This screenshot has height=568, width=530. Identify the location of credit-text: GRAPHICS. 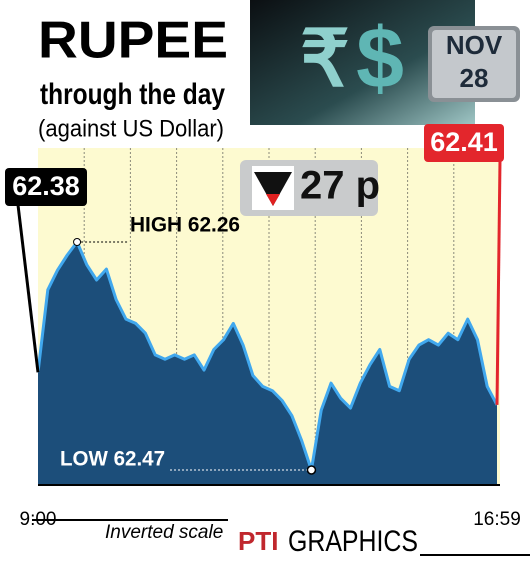
(353, 541).